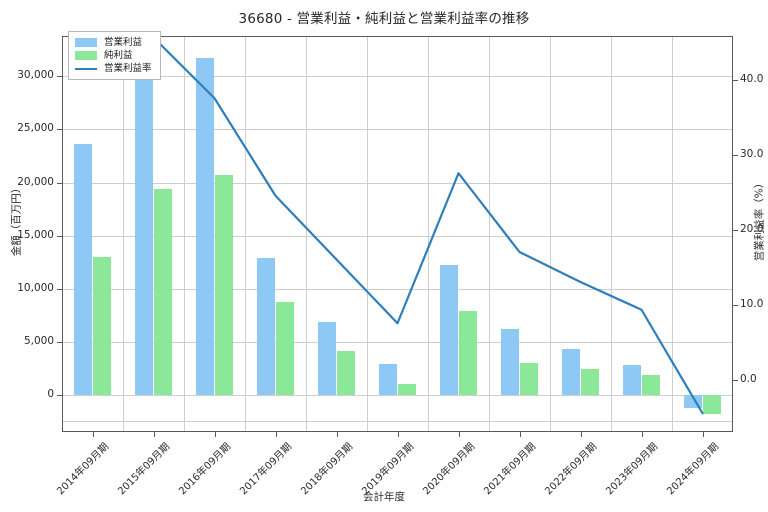 The image size is (768, 512). I want to click on y-axis-left-tick-label: 0, so click(50, 393).